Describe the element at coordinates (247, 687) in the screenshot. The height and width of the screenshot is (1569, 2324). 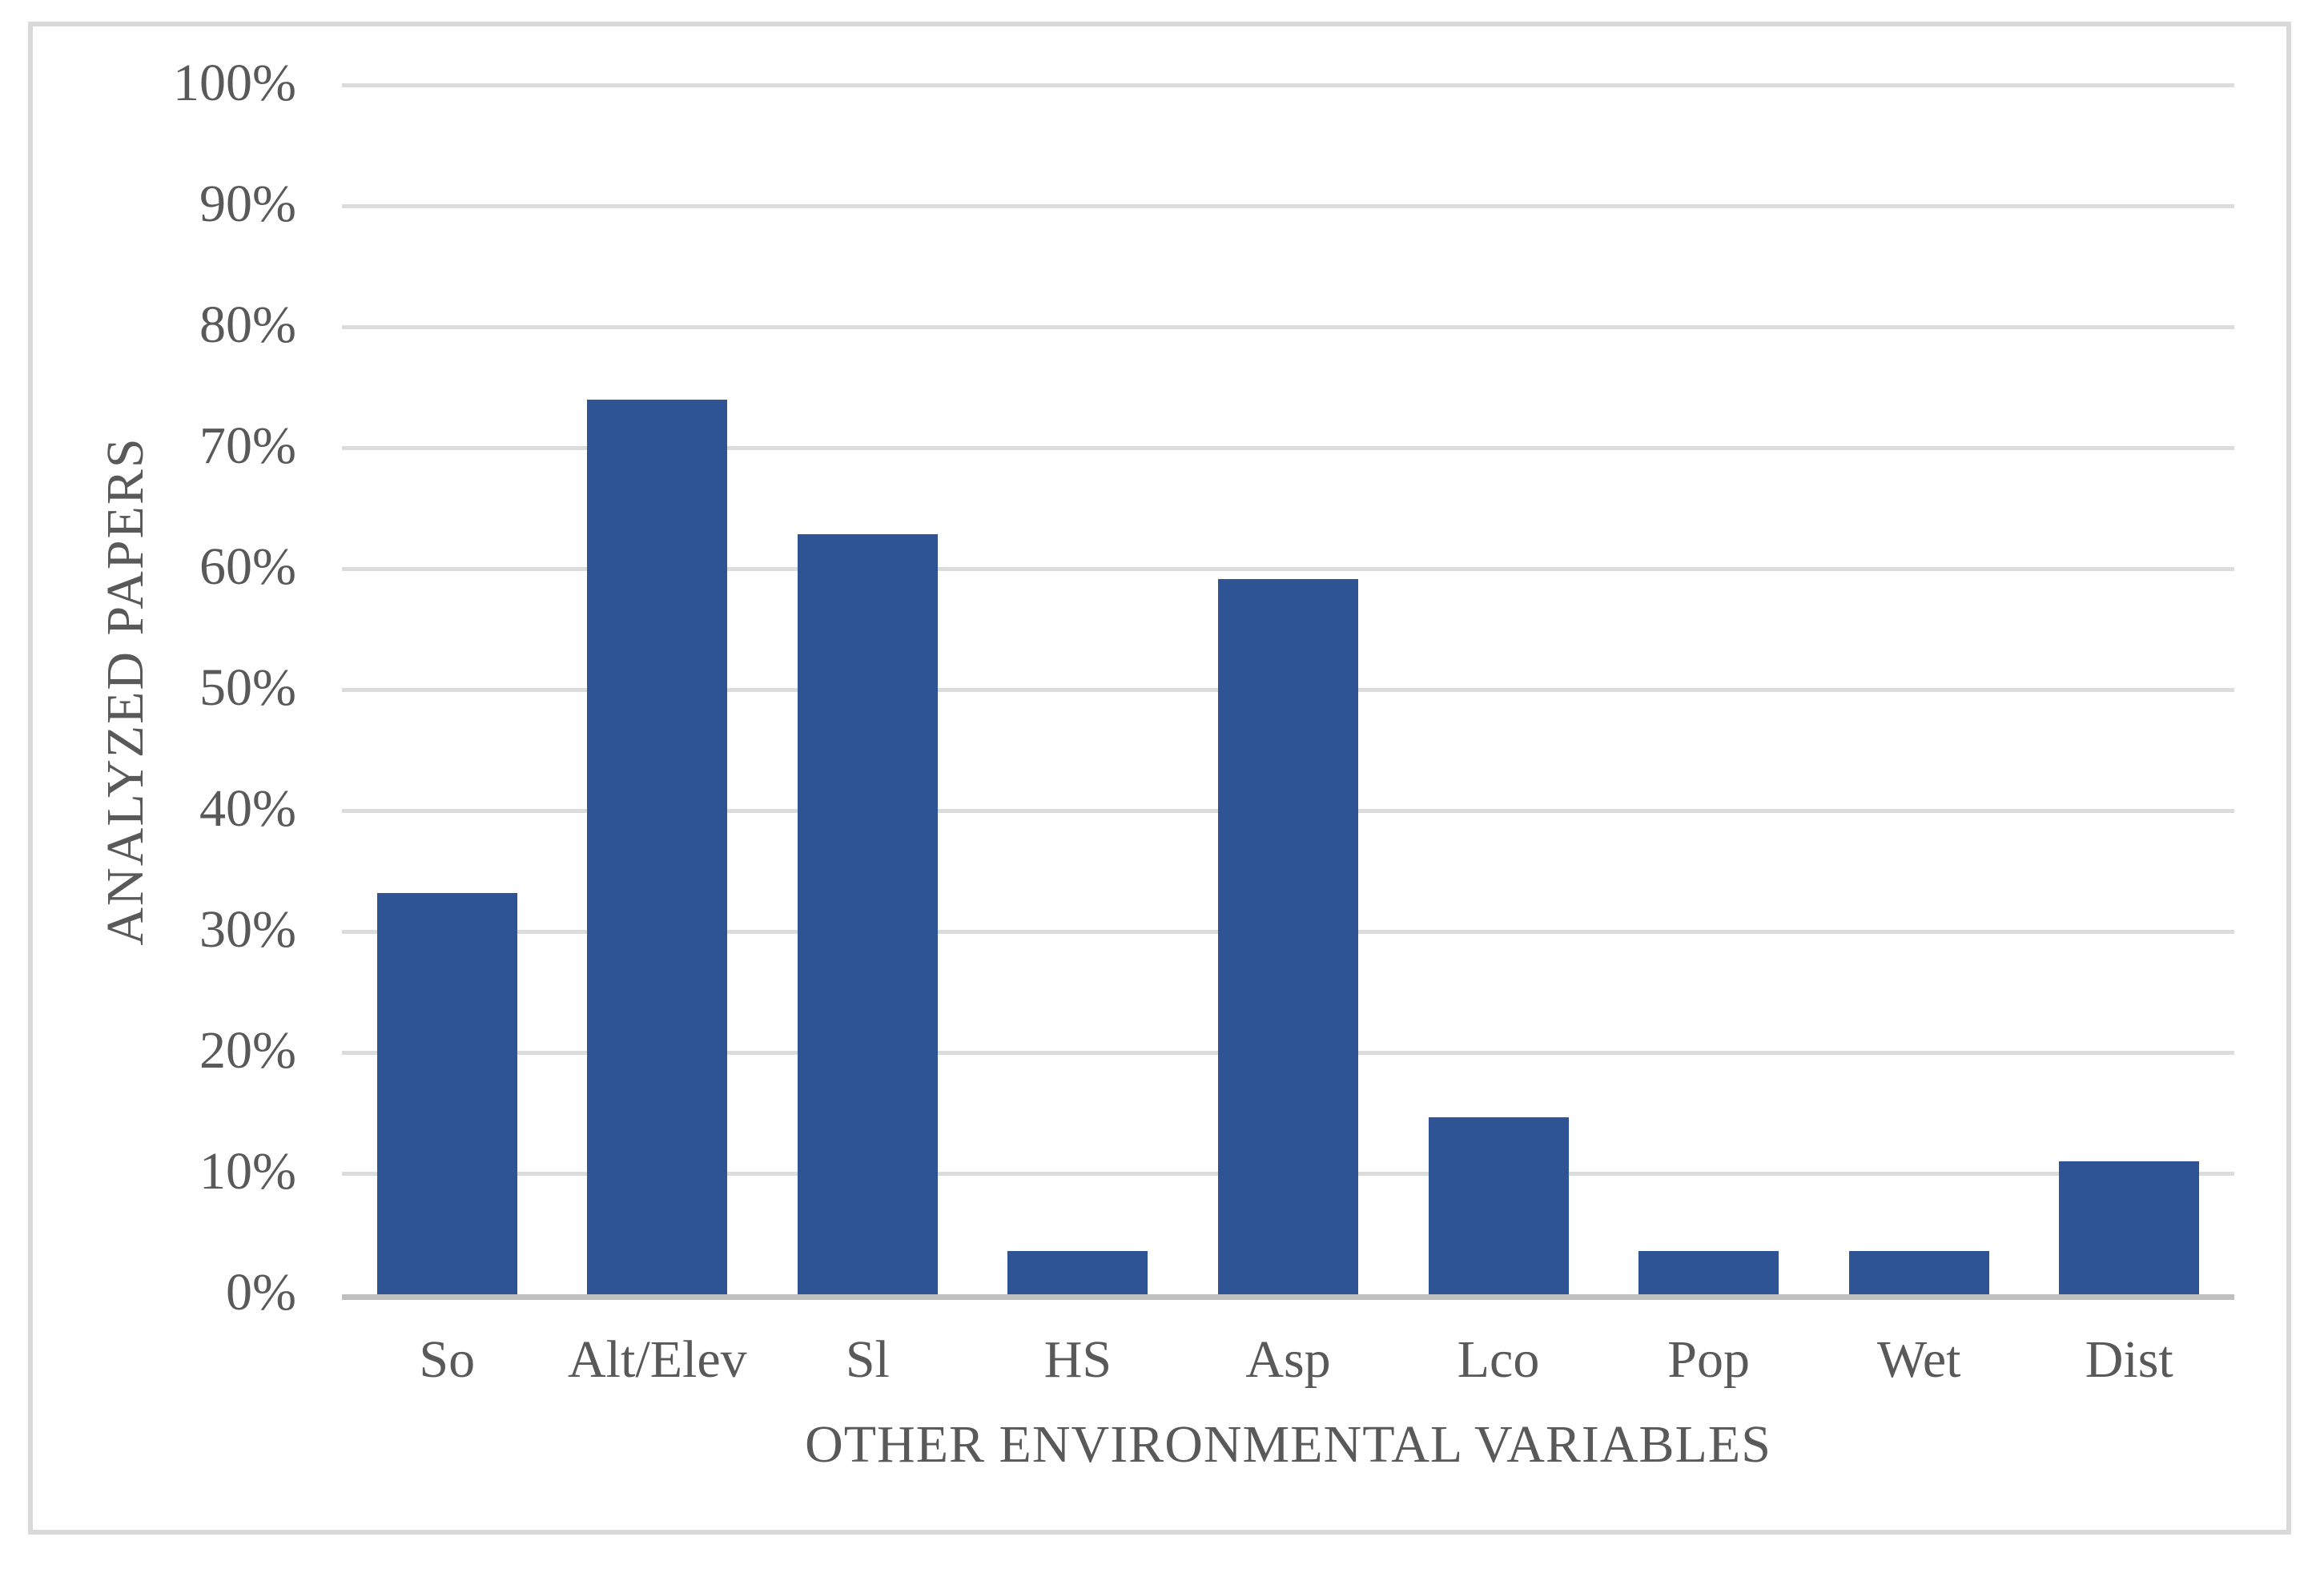
I see `y-tick-label-50%: 50%` at that location.